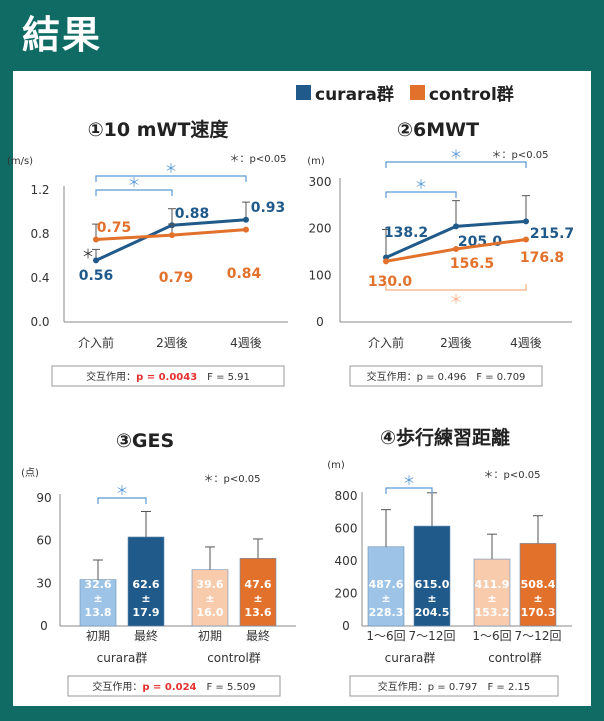 The height and width of the screenshot is (721, 604). I want to click on c4-barlabel-pm-2: ±, so click(491, 598).